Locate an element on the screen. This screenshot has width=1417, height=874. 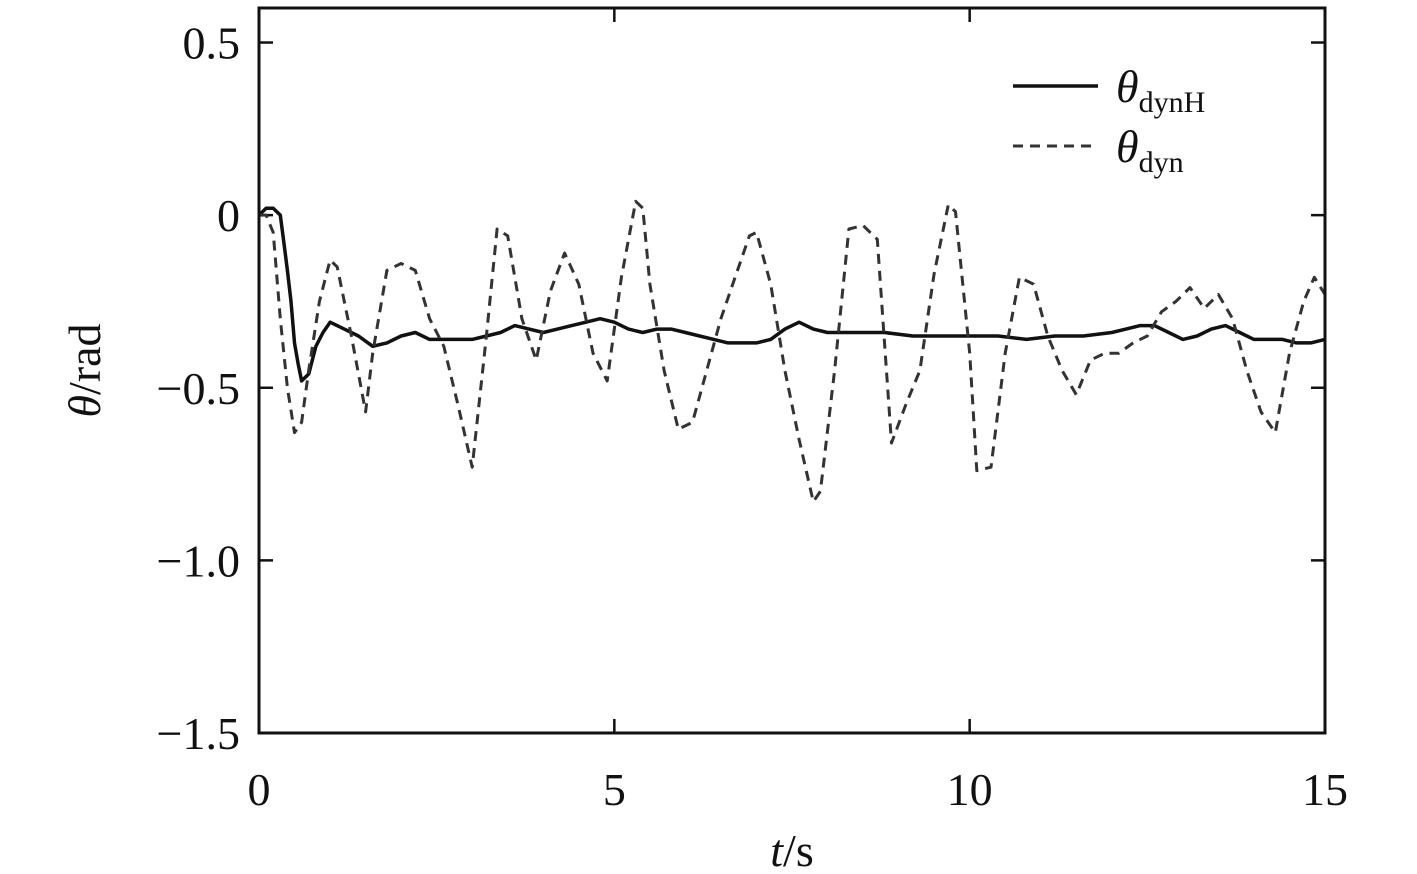
x-tick-label: 15 is located at coordinates (1325, 789).